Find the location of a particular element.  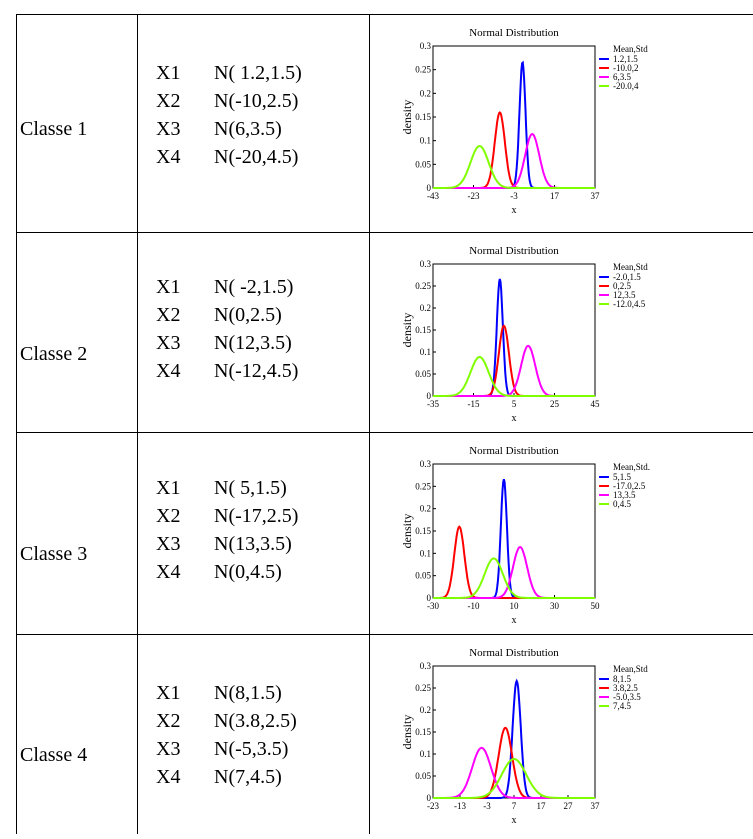

variable-item: X1 N( -2,1.5) is located at coordinates (261, 287).